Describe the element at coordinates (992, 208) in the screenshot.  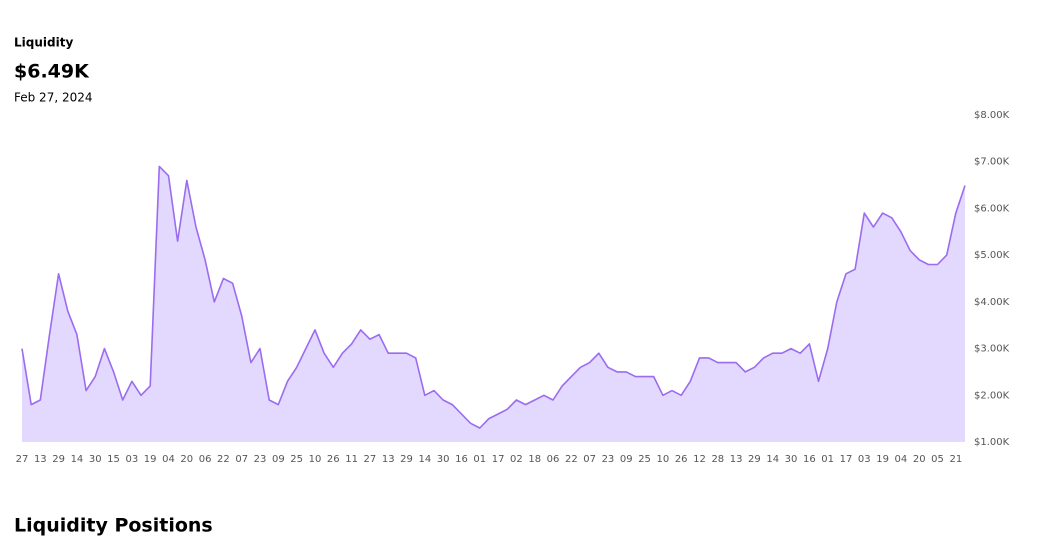
I see `y-tick-label: $6.00K` at that location.